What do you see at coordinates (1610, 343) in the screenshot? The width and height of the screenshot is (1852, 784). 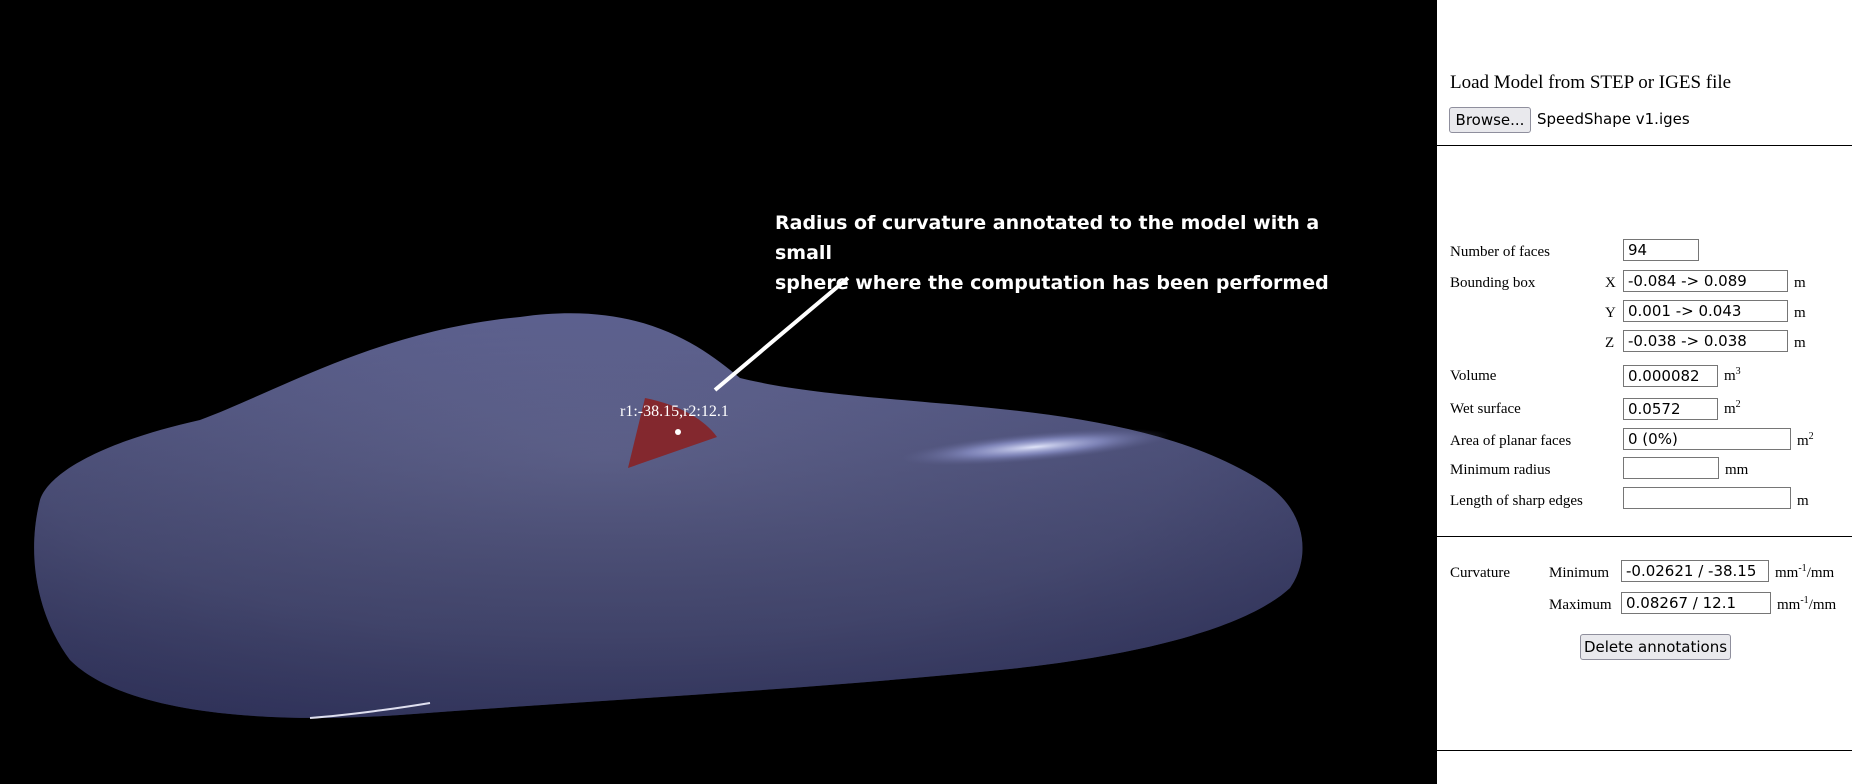 I see `bbox-z-axis-label: Z` at bounding box center [1610, 343].